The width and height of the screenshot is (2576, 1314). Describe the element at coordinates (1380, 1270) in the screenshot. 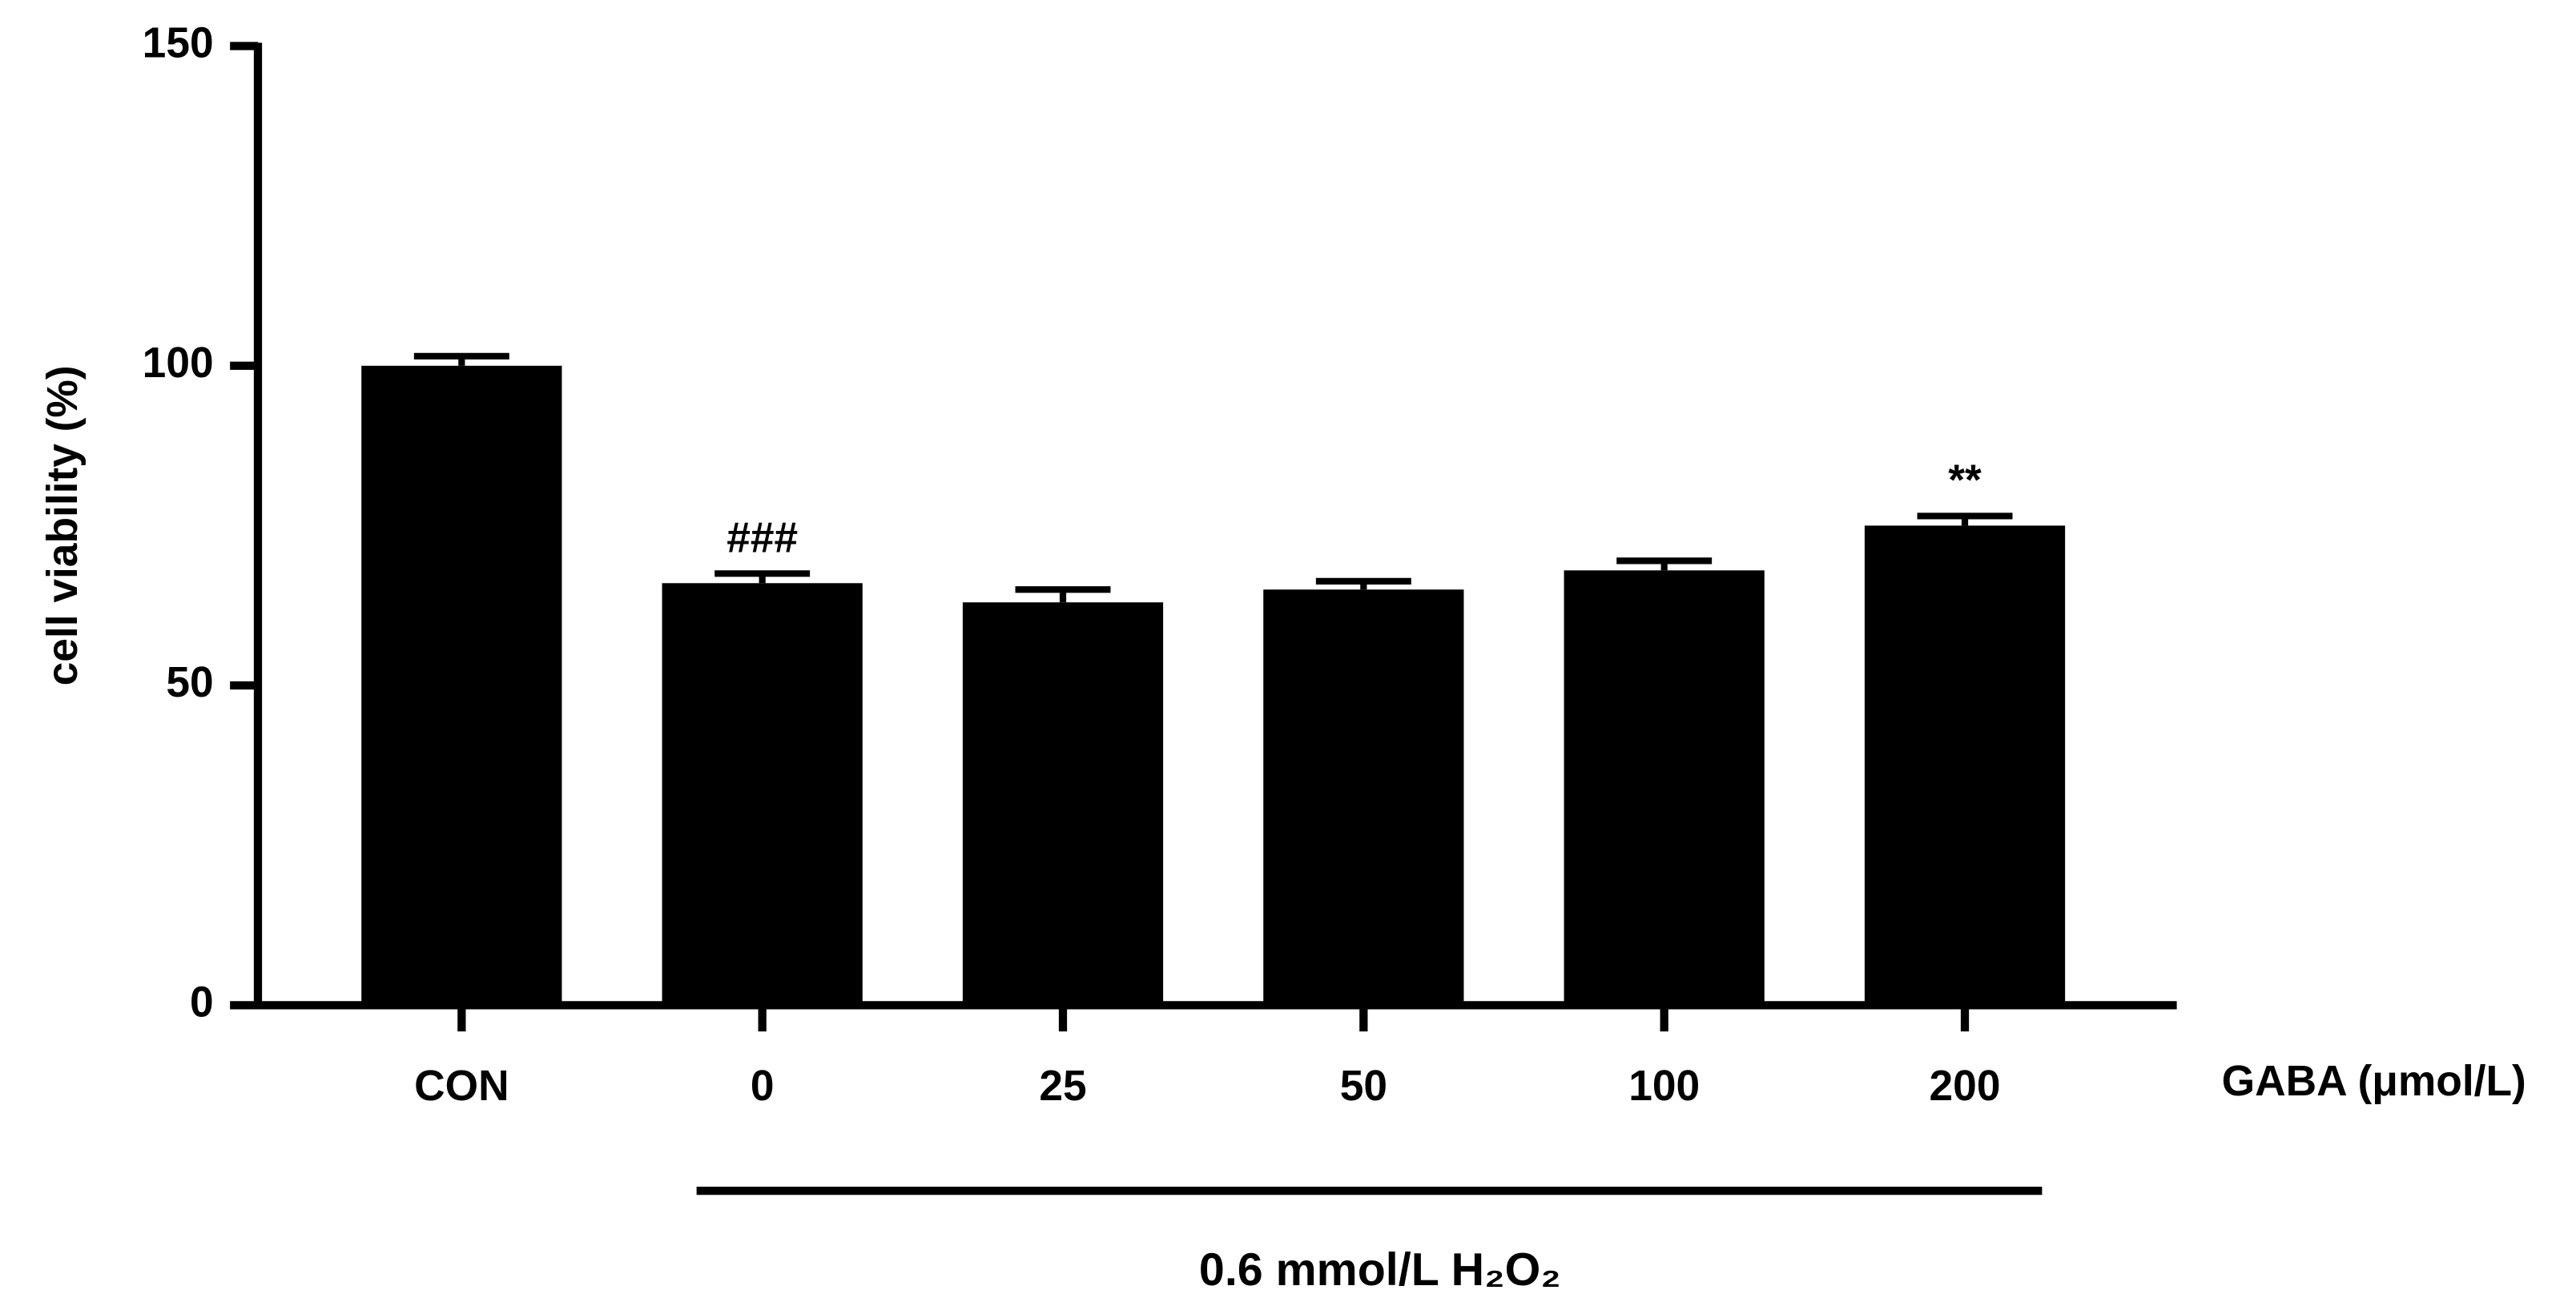

I see `group-label: 0.6 mmol/L H₂O₂` at that location.